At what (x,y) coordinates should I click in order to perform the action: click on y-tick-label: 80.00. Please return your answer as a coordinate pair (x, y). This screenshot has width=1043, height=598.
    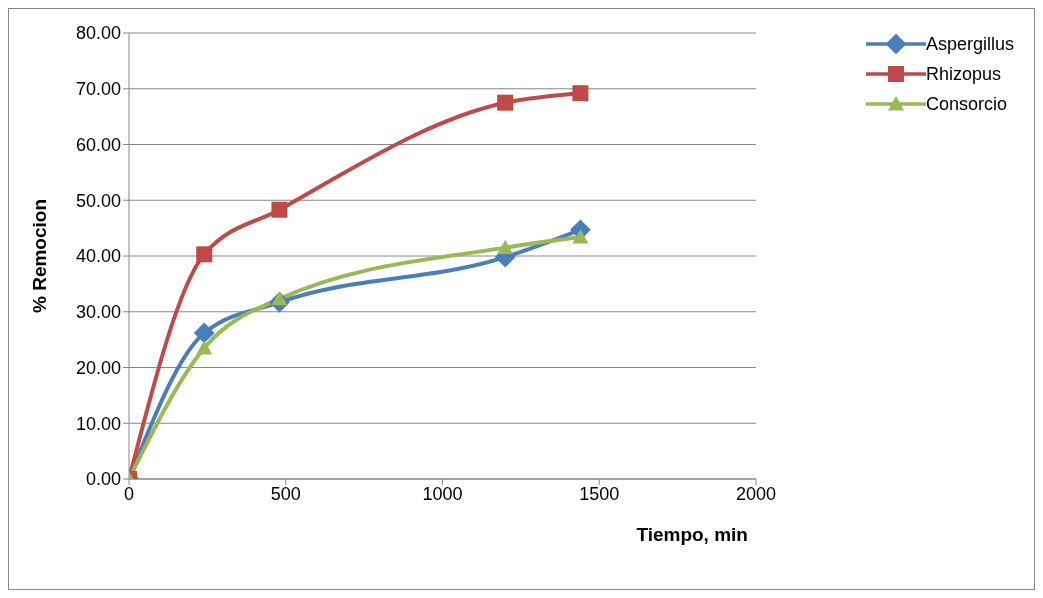
    Looking at the image, I should click on (98, 33).